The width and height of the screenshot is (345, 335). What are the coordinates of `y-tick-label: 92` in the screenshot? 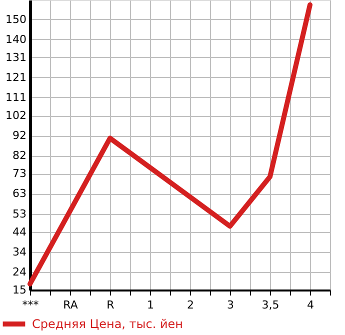 It's located at (19, 135).